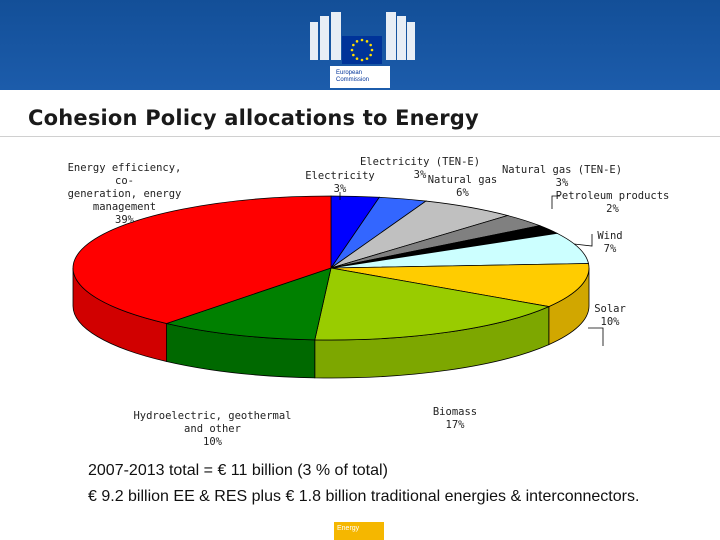 The image size is (720, 540). I want to click on label-electricity-ten-e: Electricity (TEN-E) 3%, so click(420, 168).